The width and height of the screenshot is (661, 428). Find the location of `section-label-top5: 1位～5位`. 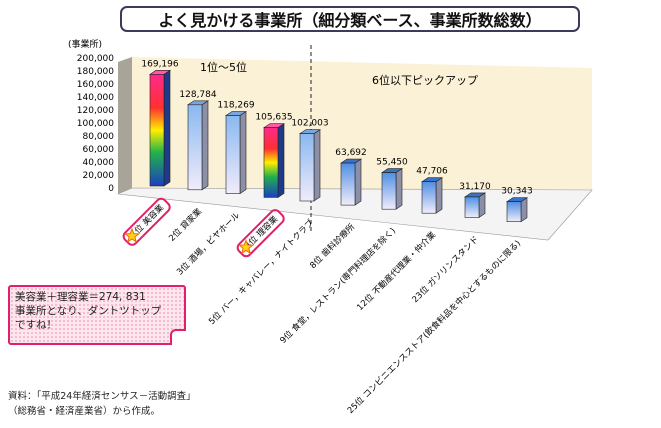

section-label-top5: 1位～5位 is located at coordinates (223, 67).